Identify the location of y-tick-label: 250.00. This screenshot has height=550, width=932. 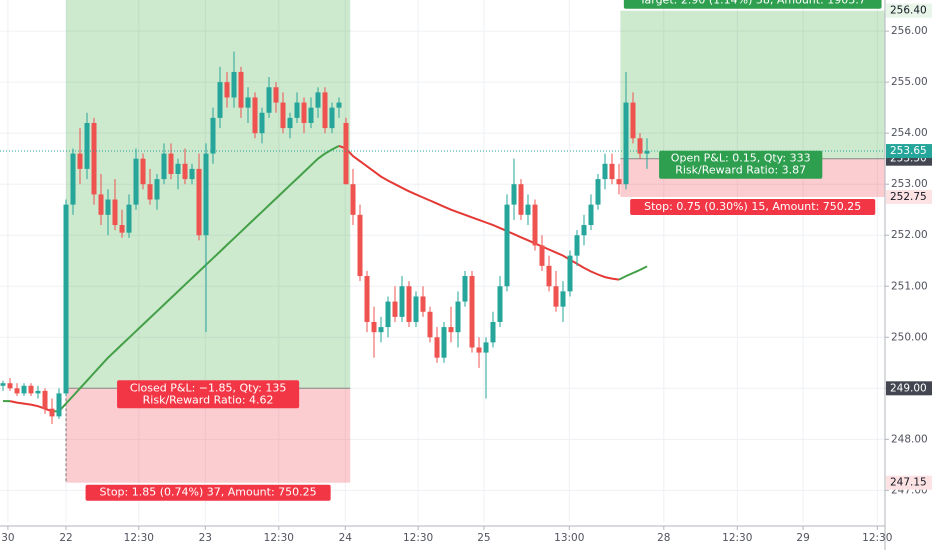
(909, 337).